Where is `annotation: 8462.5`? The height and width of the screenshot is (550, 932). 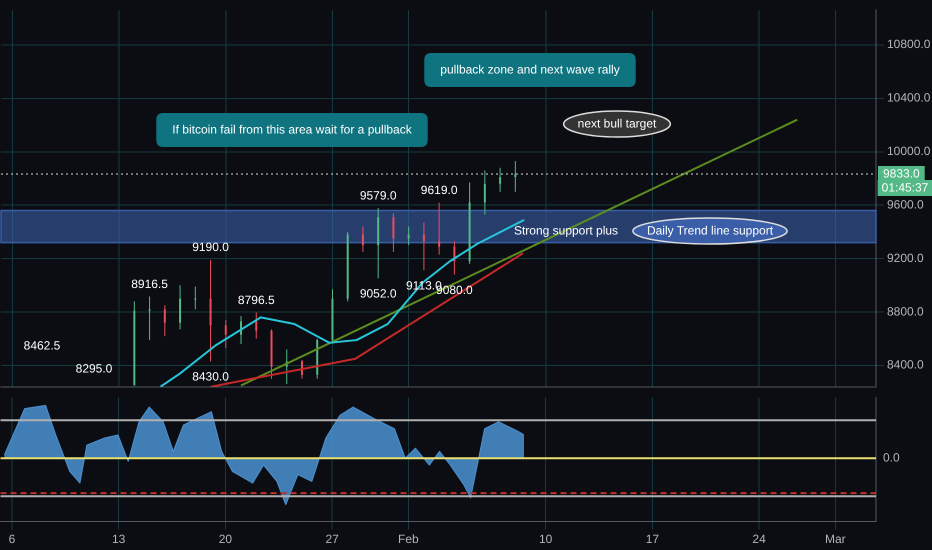
annotation: 8462.5 is located at coordinates (42, 345).